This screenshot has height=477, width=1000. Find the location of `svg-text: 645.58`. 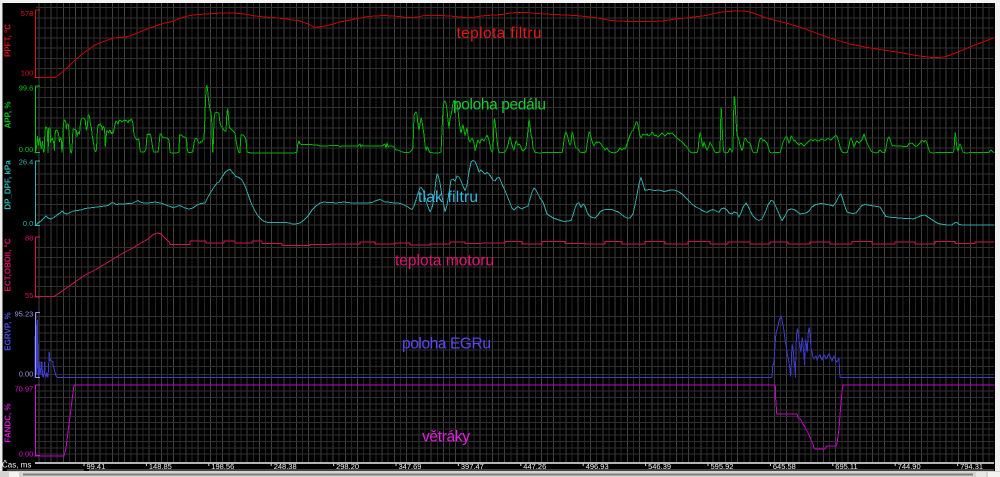

svg-text: 645.58 is located at coordinates (784, 466).